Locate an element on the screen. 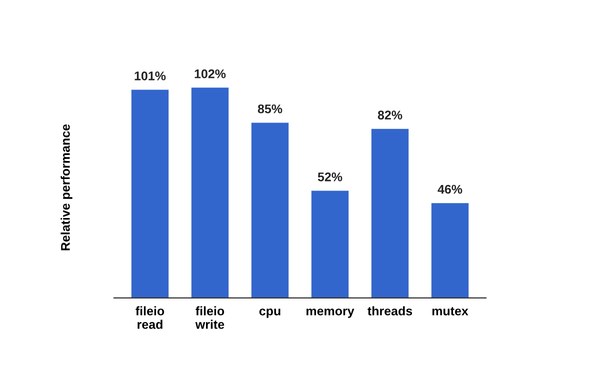 This screenshot has width=600, height=371. data-label: 85% is located at coordinates (270, 109).